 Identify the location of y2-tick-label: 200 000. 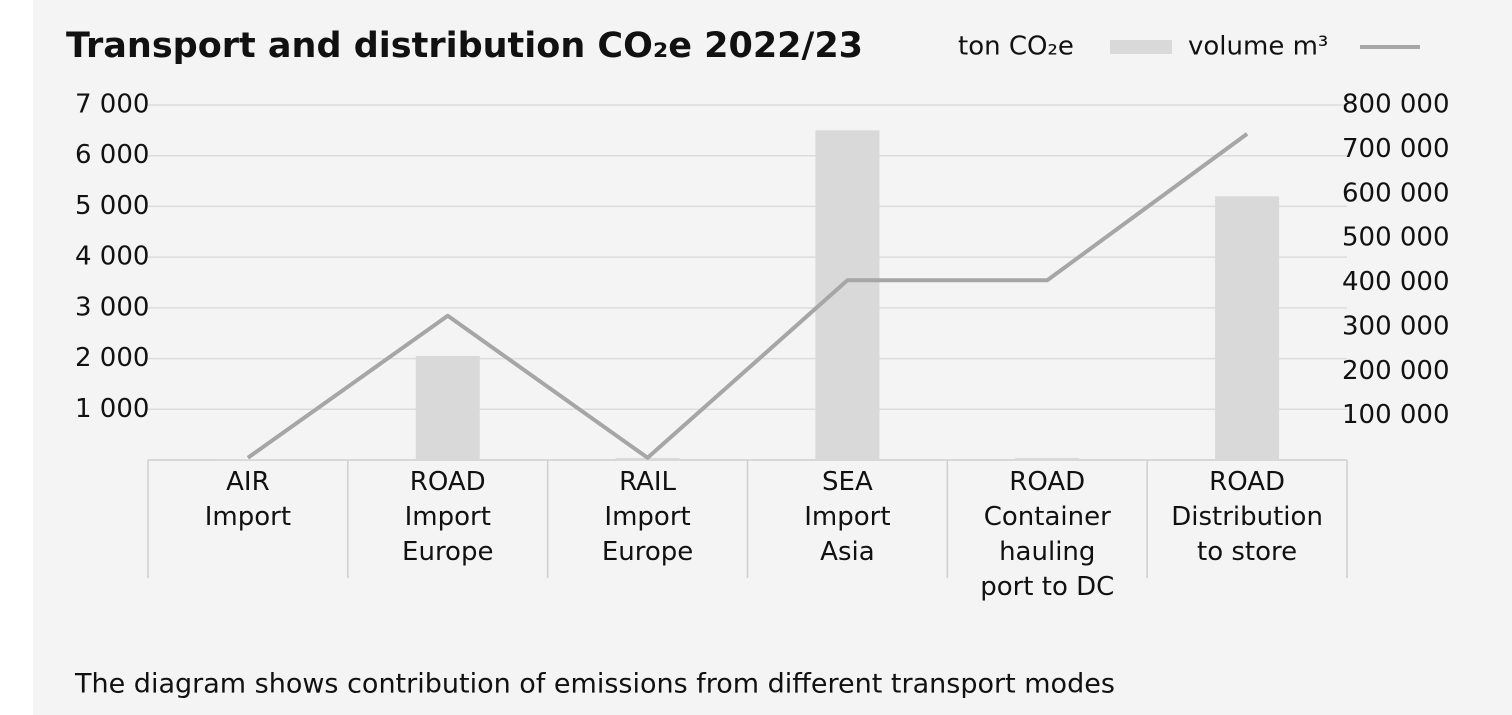
(1396, 371).